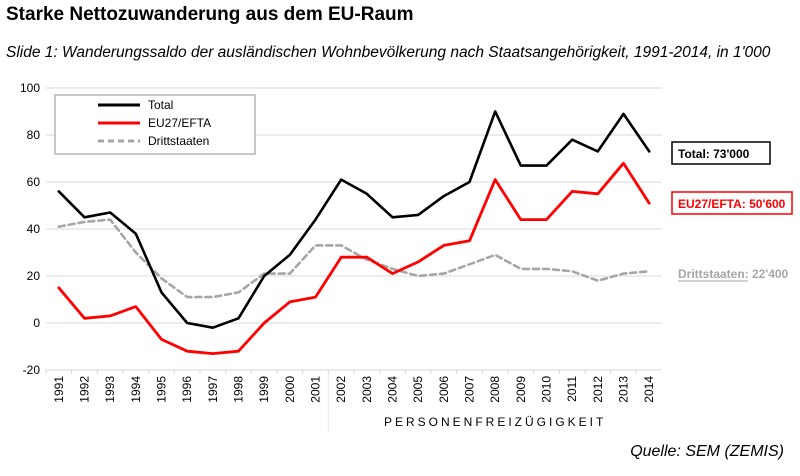  I want to click on x-tick-label: 1999, so click(264, 389).